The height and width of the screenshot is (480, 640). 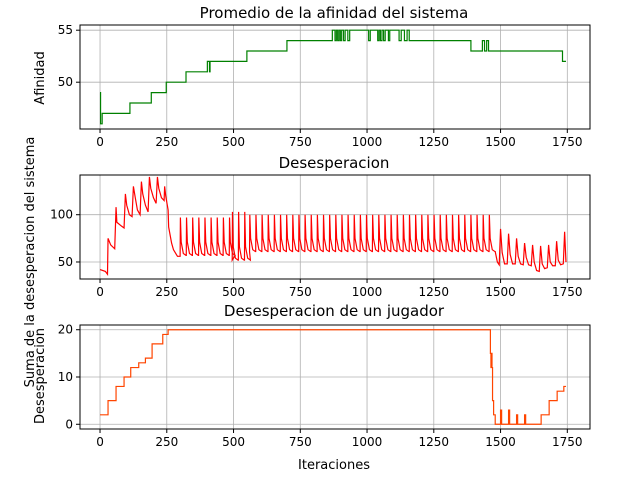 I want to click on desperation-xtick-label: 1250, so click(x=434, y=292).